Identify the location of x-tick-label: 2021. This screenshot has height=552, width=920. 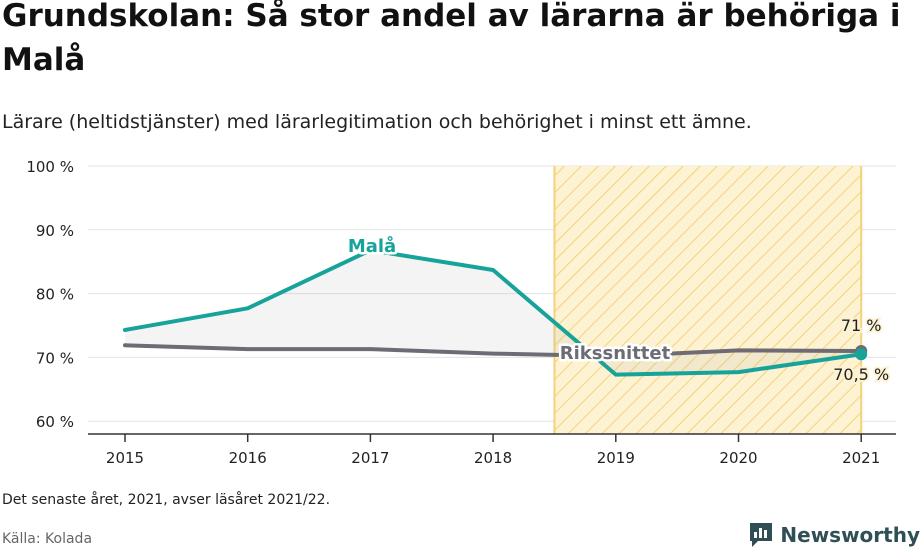
(861, 458).